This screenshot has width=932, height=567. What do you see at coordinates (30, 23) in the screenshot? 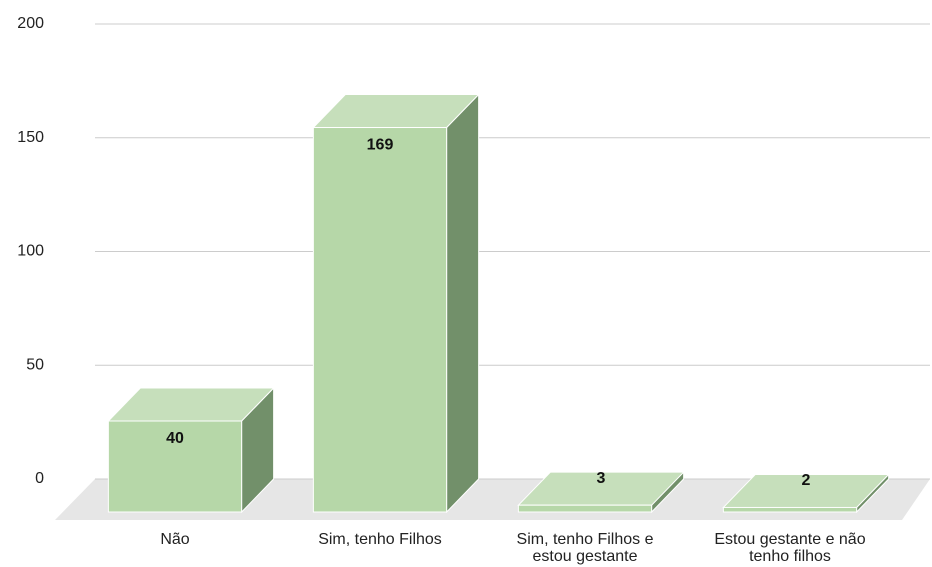
I see `y-tick-label: 200` at bounding box center [30, 23].